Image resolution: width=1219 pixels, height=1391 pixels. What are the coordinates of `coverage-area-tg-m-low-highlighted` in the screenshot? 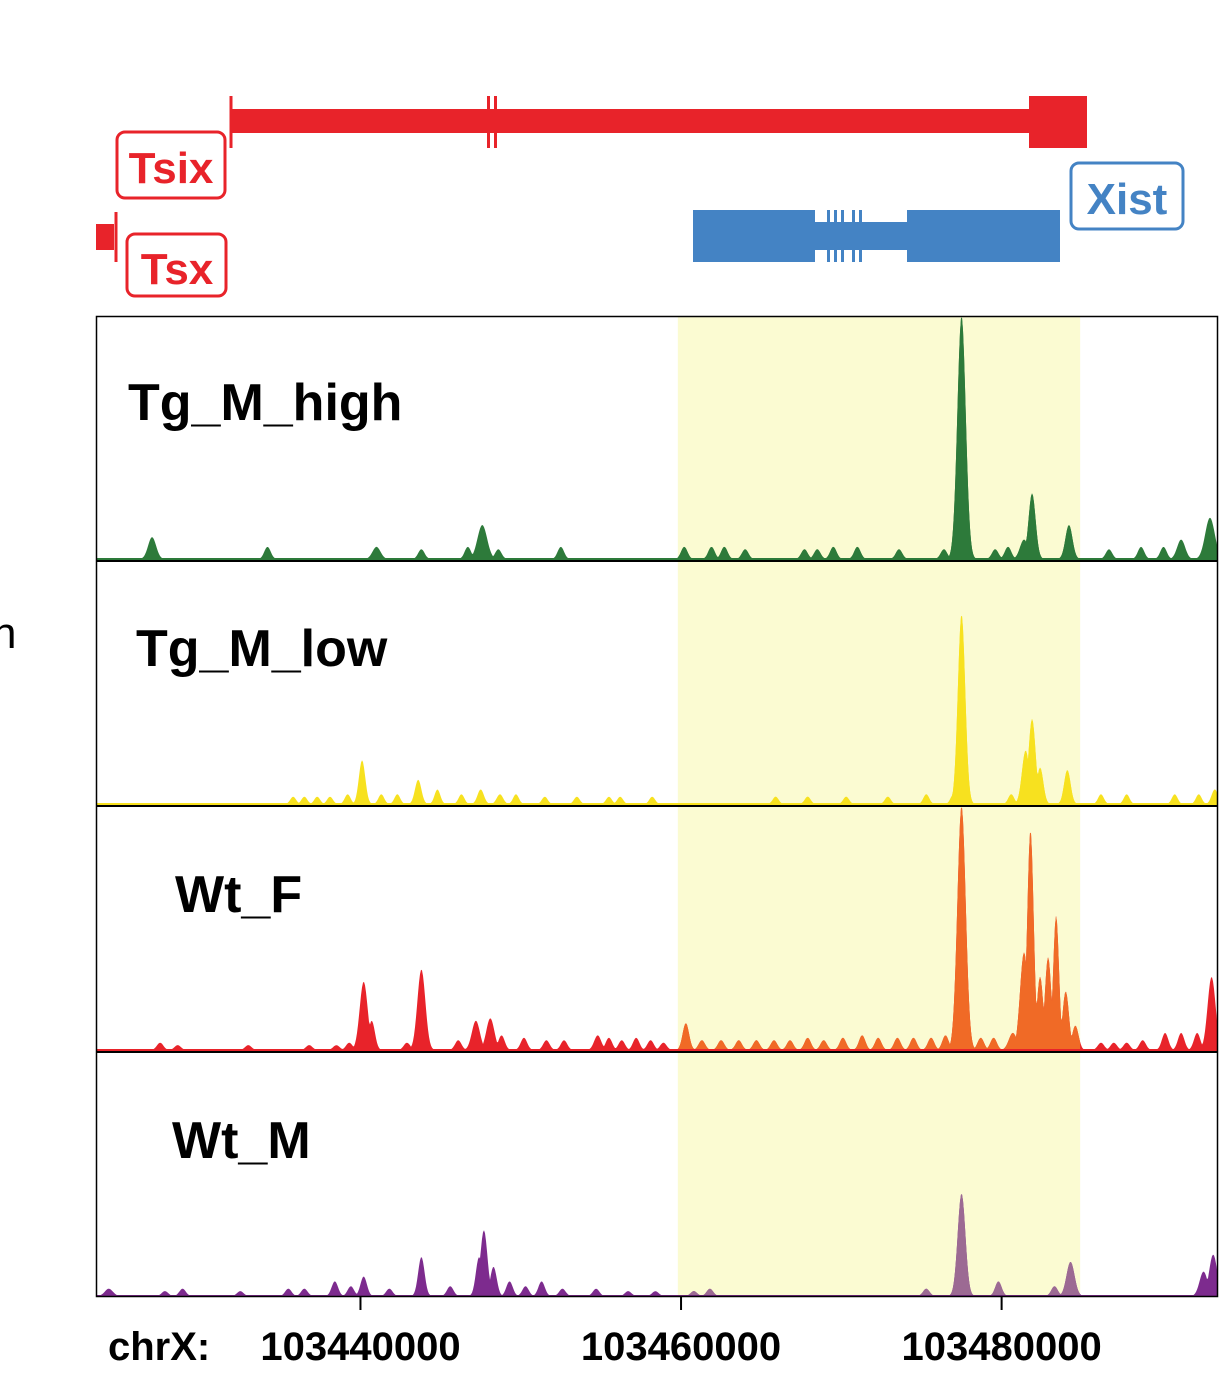 It's located at (879, 709).